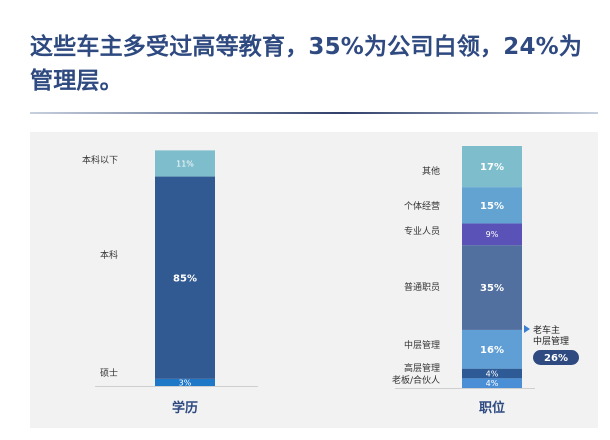  I want to click on job-value-label-1: 4%, so click(492, 373).